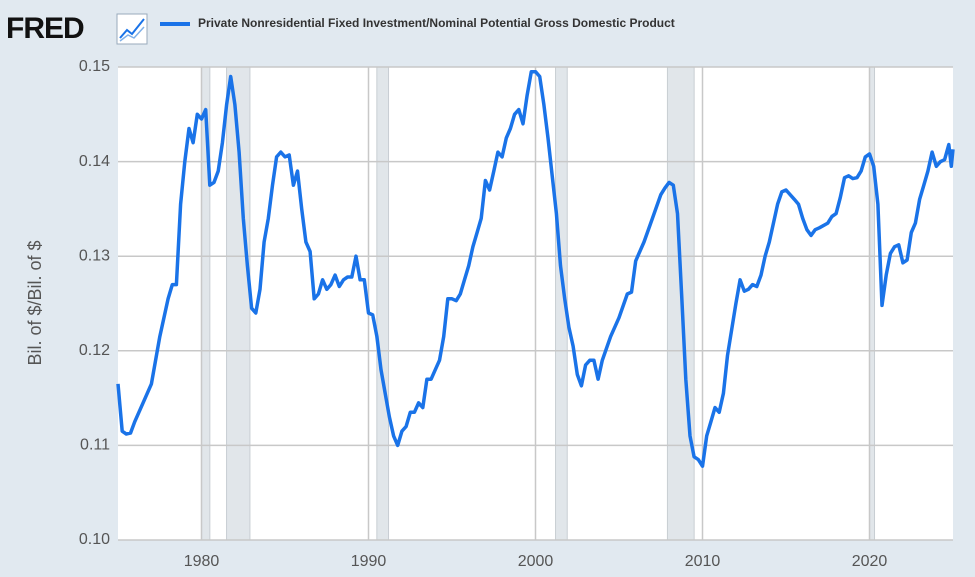 This screenshot has height=577, width=975. I want to click on y-tick-label: 0.14, so click(94, 161).